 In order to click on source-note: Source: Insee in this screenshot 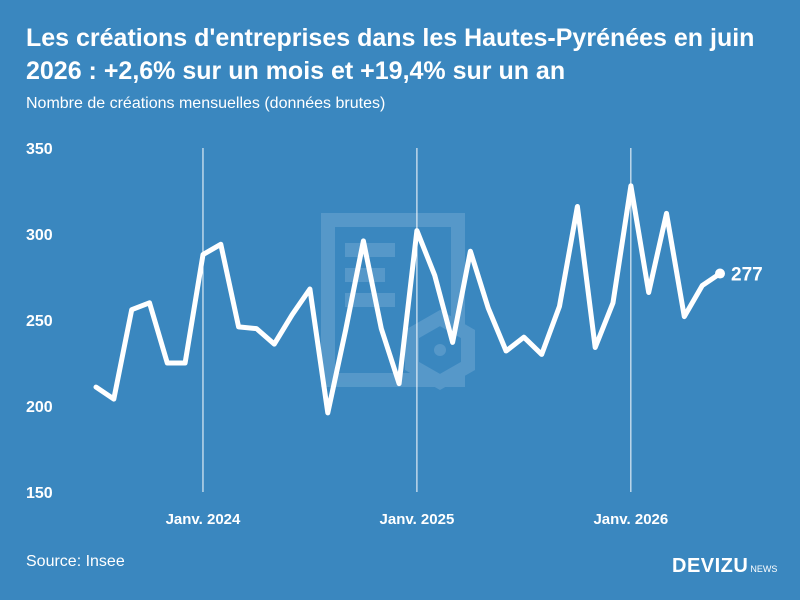, I will do `click(75, 561)`.